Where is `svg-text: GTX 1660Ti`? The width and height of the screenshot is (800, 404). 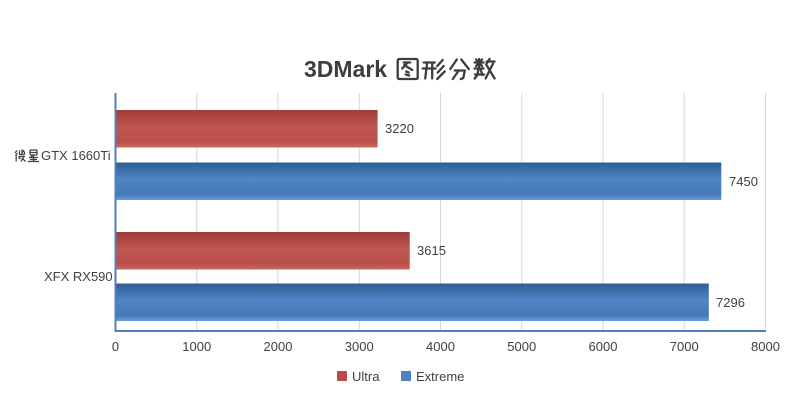 svg-text: GTX 1660Ti is located at coordinates (76, 155).